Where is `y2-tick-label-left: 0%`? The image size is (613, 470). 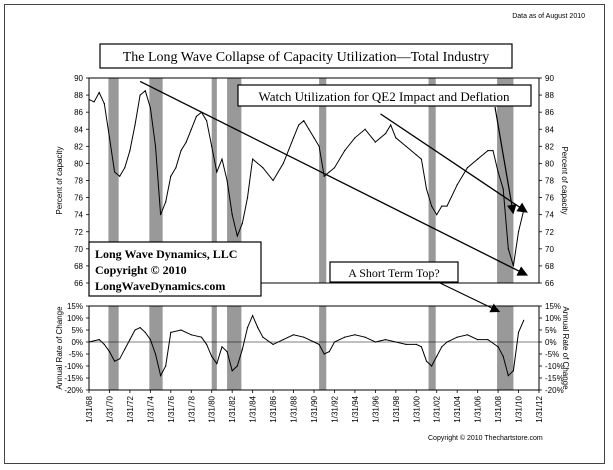
y2-tick-label-left: 0% is located at coordinates (77, 342).